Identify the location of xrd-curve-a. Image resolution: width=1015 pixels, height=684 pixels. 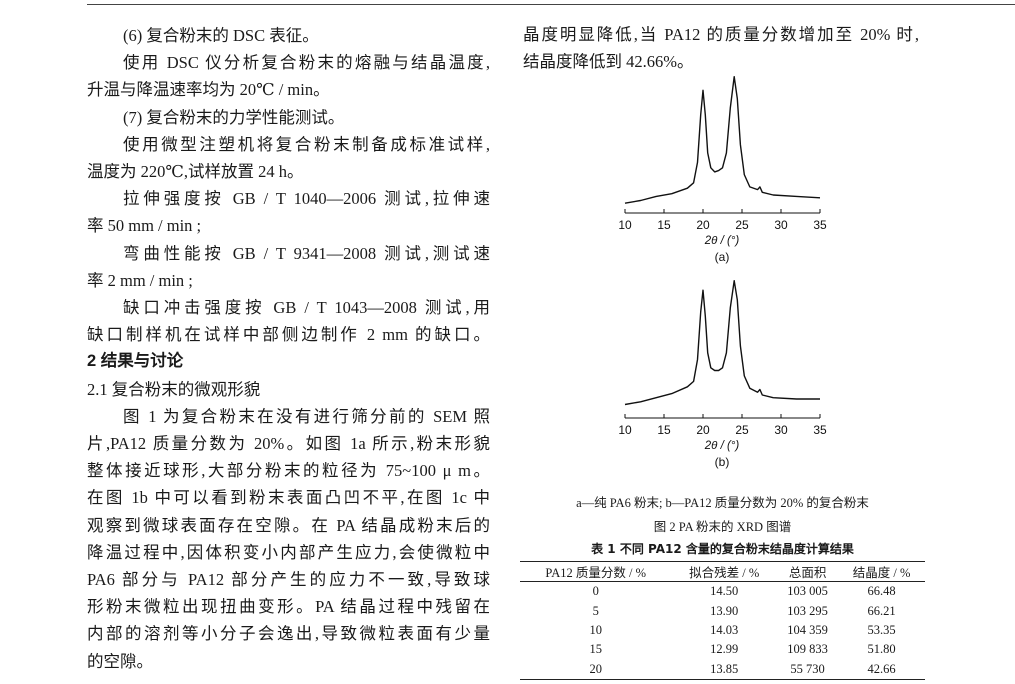
(722, 139).